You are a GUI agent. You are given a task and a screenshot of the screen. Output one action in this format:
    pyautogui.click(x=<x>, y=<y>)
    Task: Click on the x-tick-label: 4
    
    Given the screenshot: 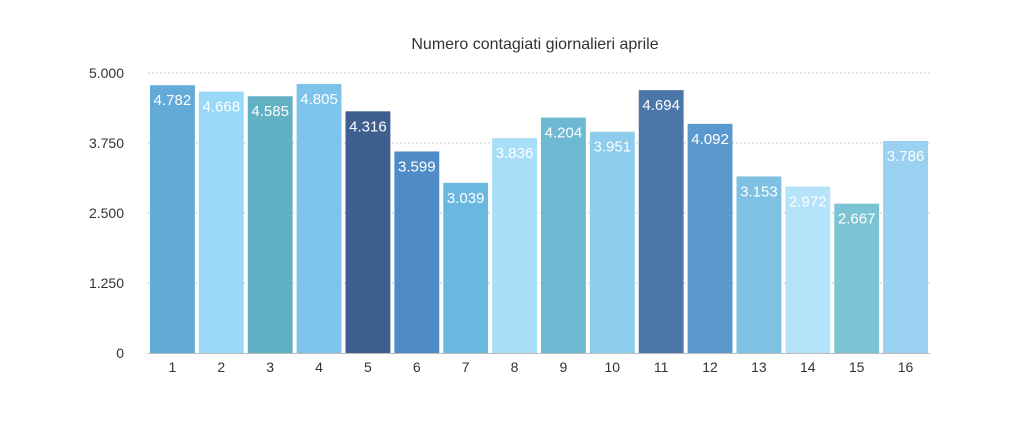 What is the action you would take?
    pyautogui.click(x=319, y=367)
    